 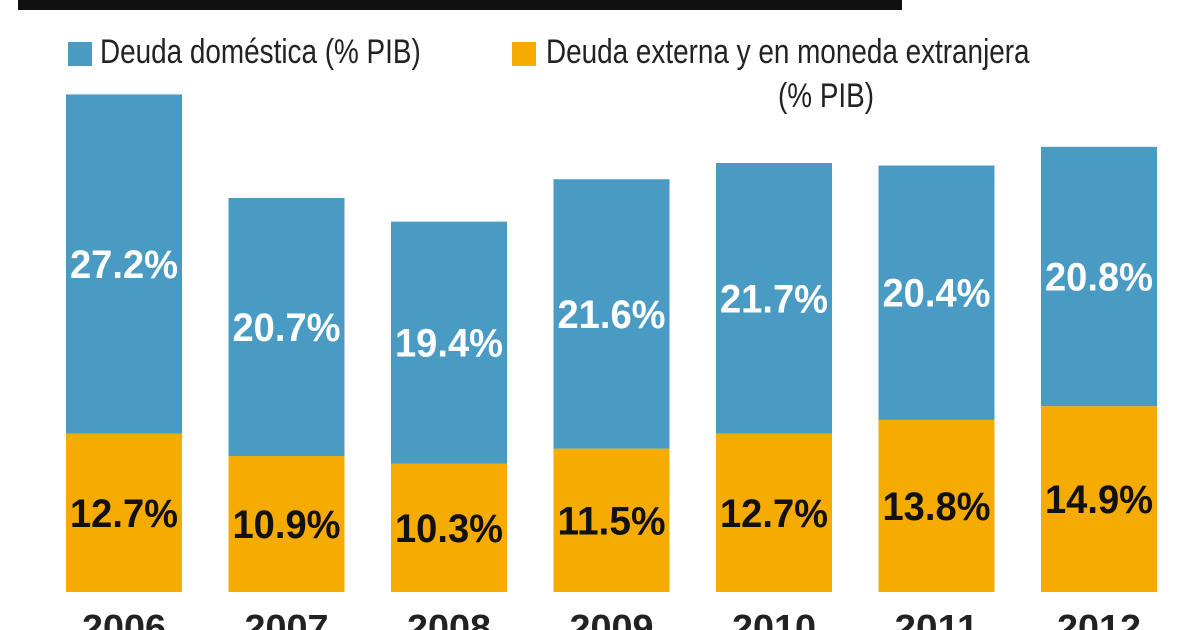 What do you see at coordinates (788, 52) in the screenshot?
I see `legend-label-external: Deuda externa y en moneda extranjera` at bounding box center [788, 52].